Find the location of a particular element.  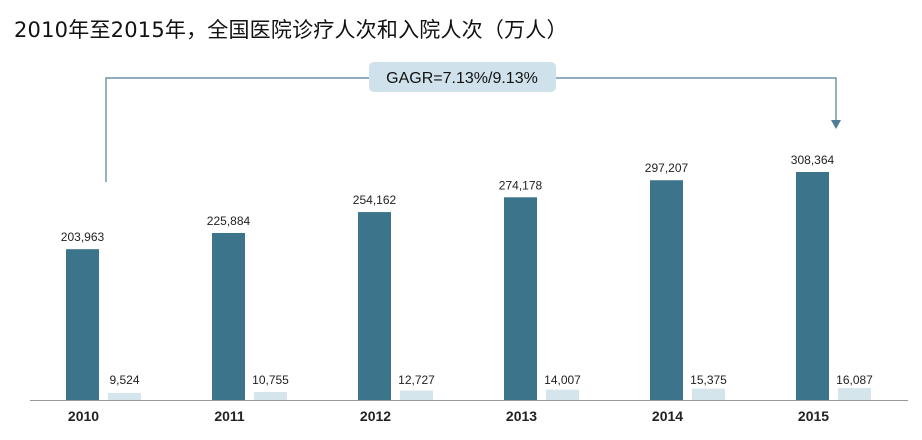

bar-series-1-2011 is located at coordinates (228, 316).